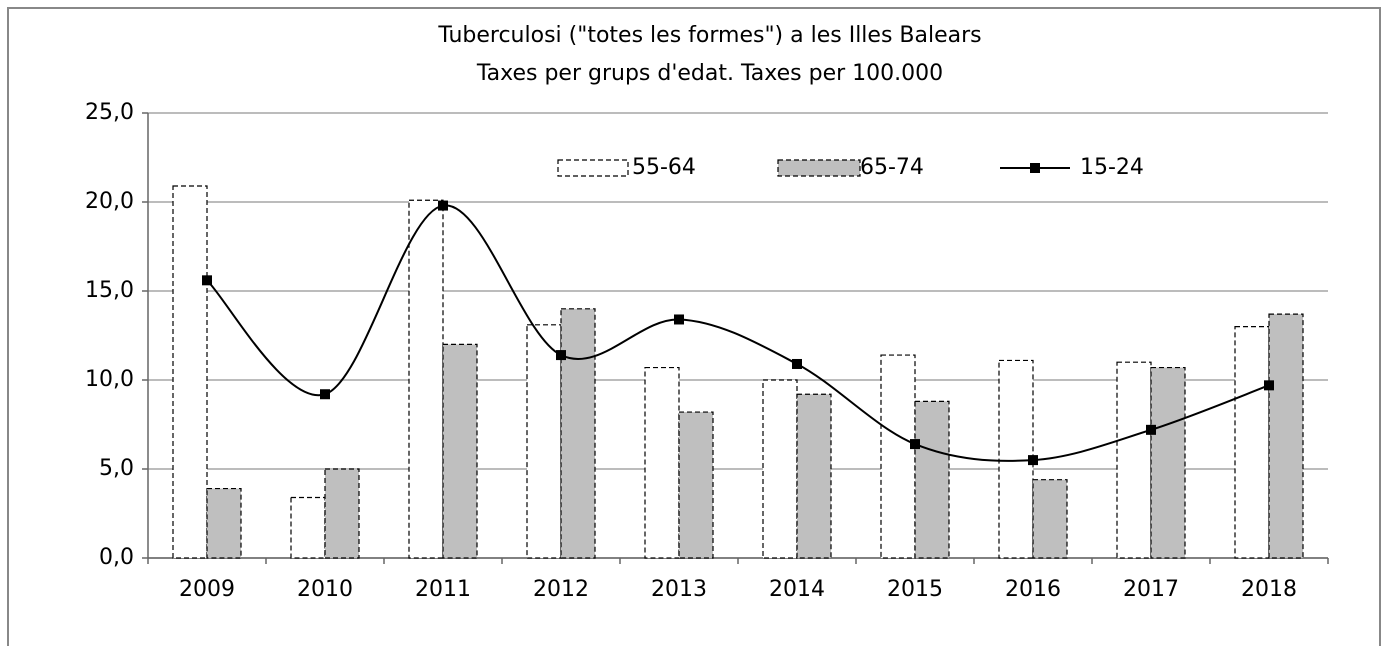  Describe the element at coordinates (116, 557) in the screenshot. I see `y-tick-label: 0,0` at that location.